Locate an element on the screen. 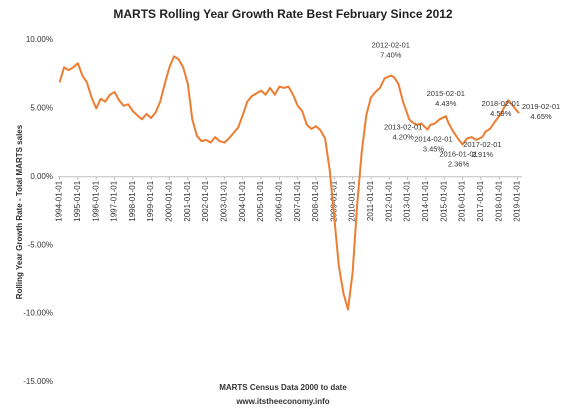 The height and width of the screenshot is (411, 566). x-tick-label: 2002-01-01 is located at coordinates (205, 200).